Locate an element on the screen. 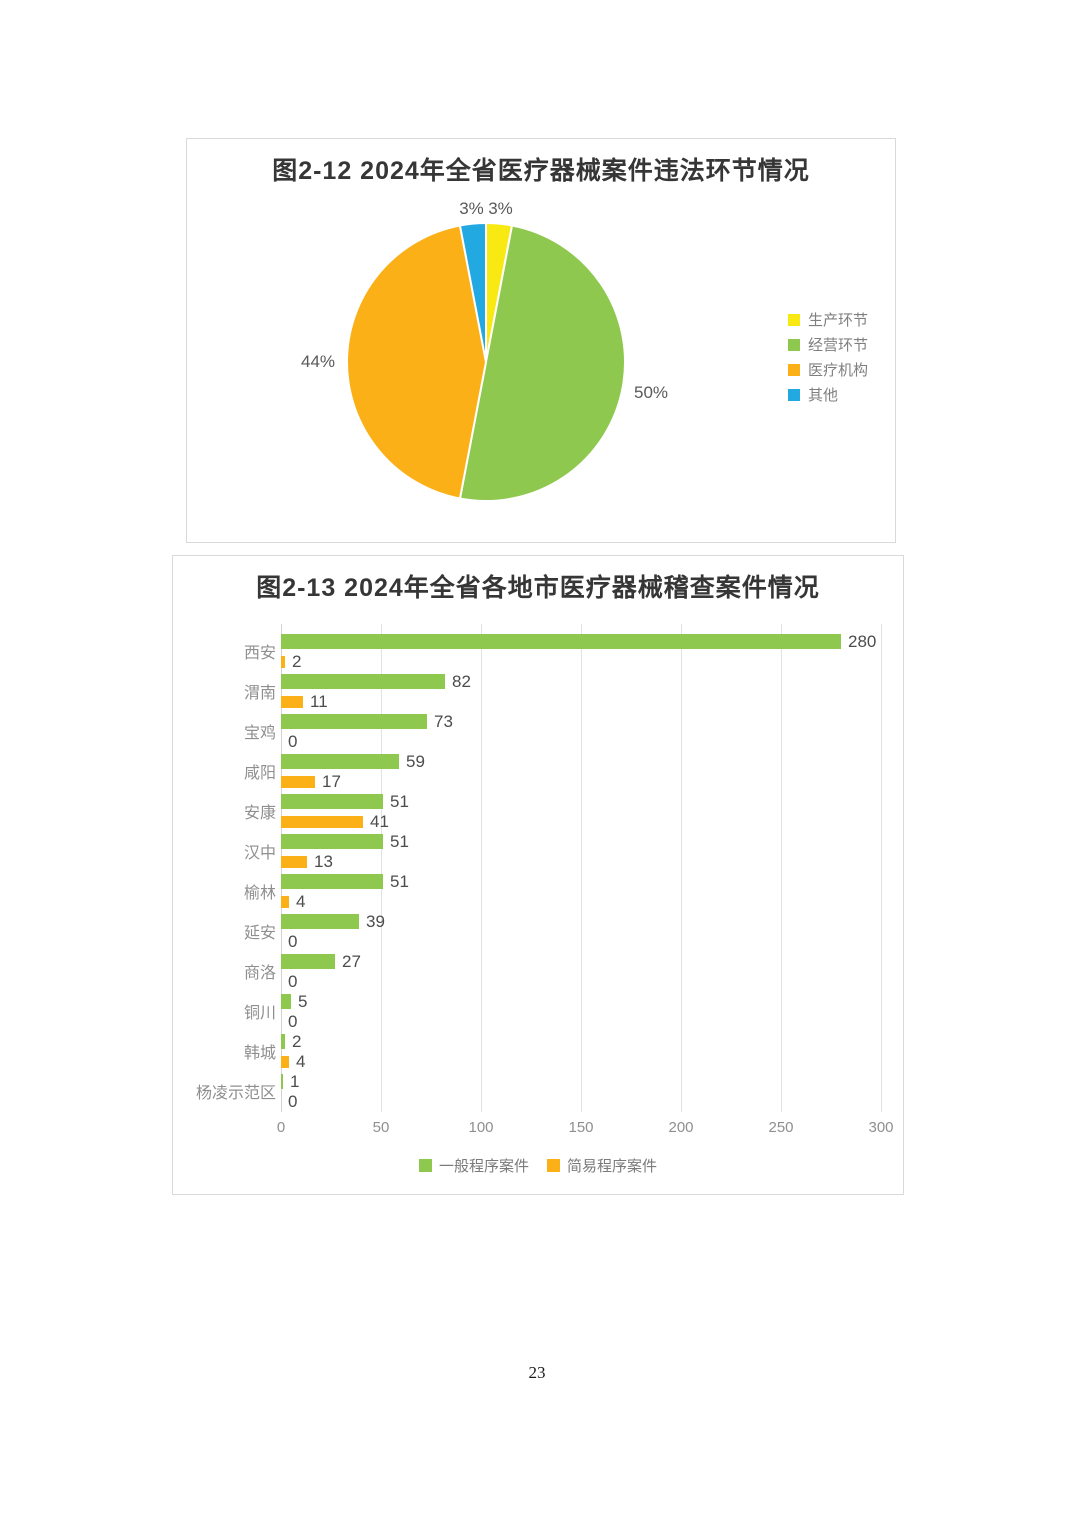 This screenshot has height=1520, width=1074. page-number: 23 is located at coordinates (537, 1372).